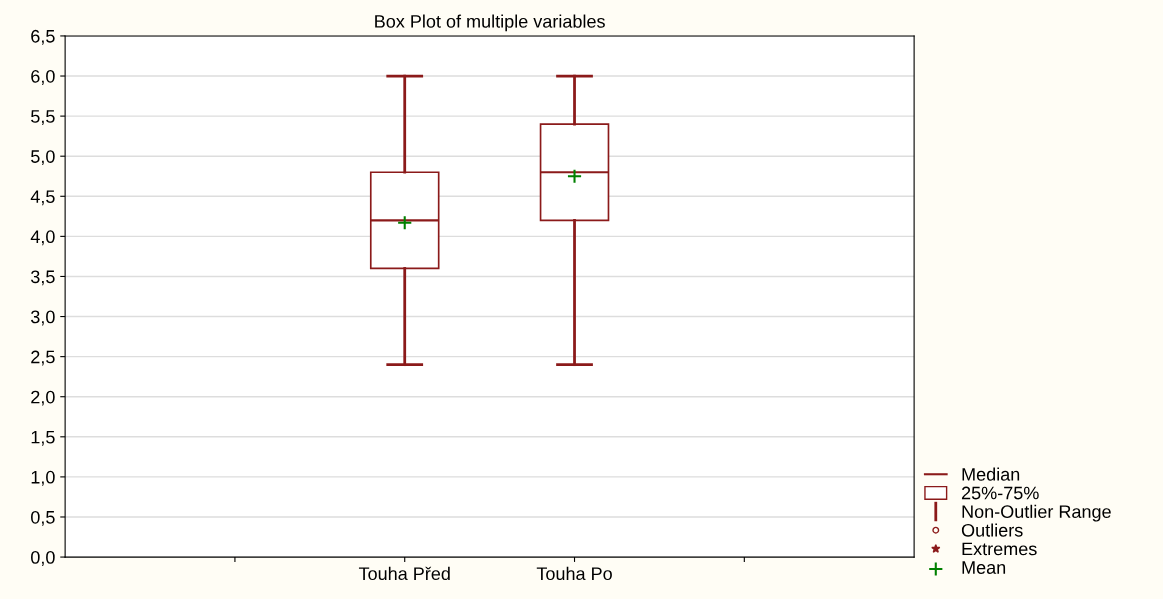 Image resolution: width=1163 pixels, height=599 pixels. What do you see at coordinates (43, 37) in the screenshot?
I see `y-tick-label: 6,5` at bounding box center [43, 37].